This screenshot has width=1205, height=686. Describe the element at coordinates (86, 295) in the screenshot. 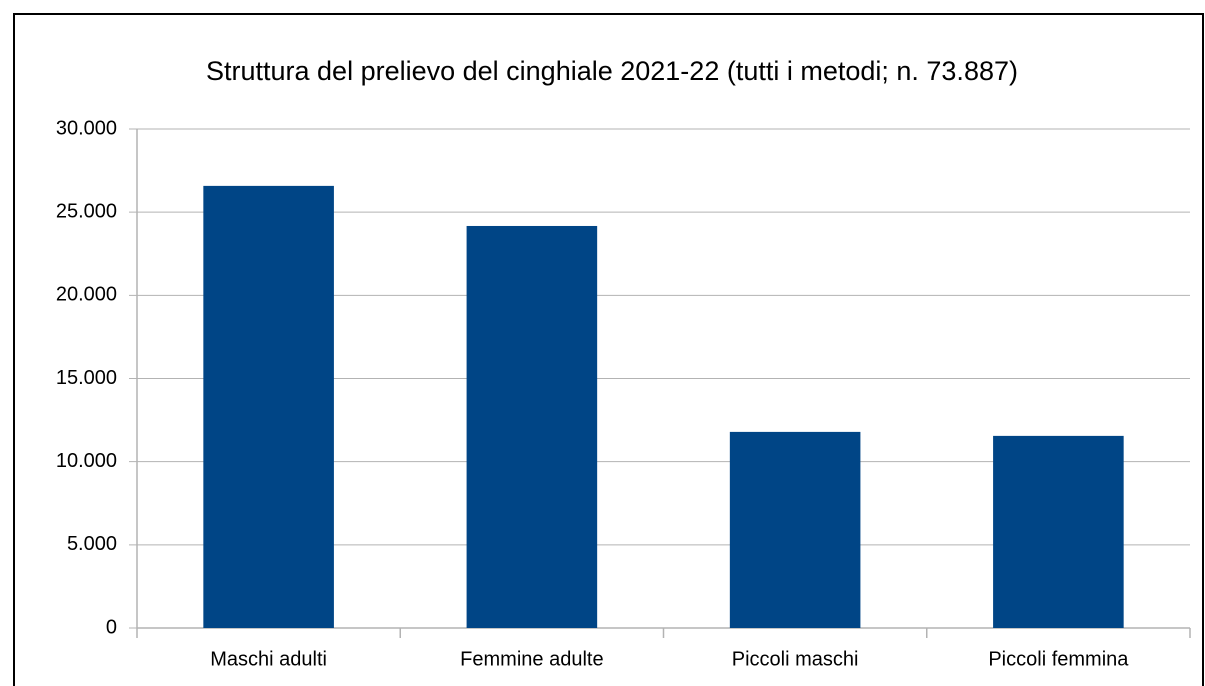

I see `y-tick-label: 20.000` at that location.